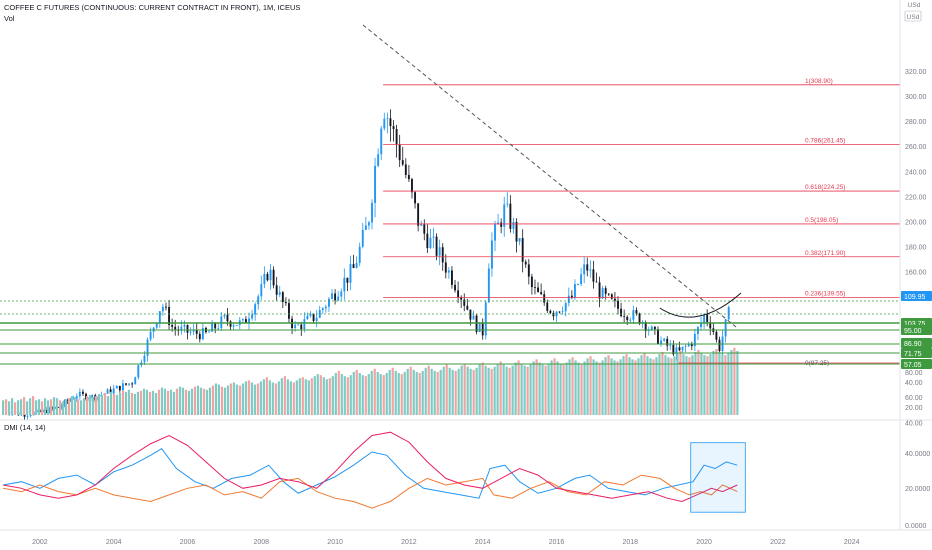  I want to click on price-tick-label: 280.00, so click(916, 122).